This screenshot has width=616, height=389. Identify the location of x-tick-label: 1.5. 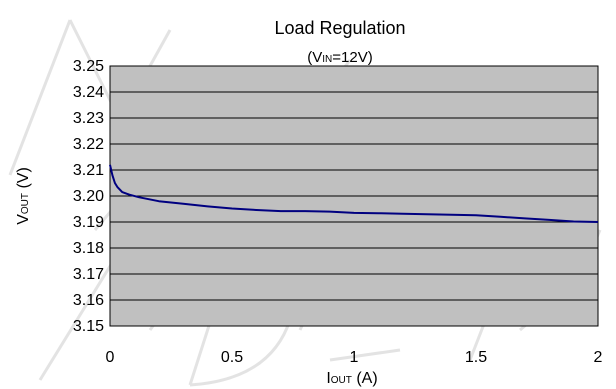
(476, 357).